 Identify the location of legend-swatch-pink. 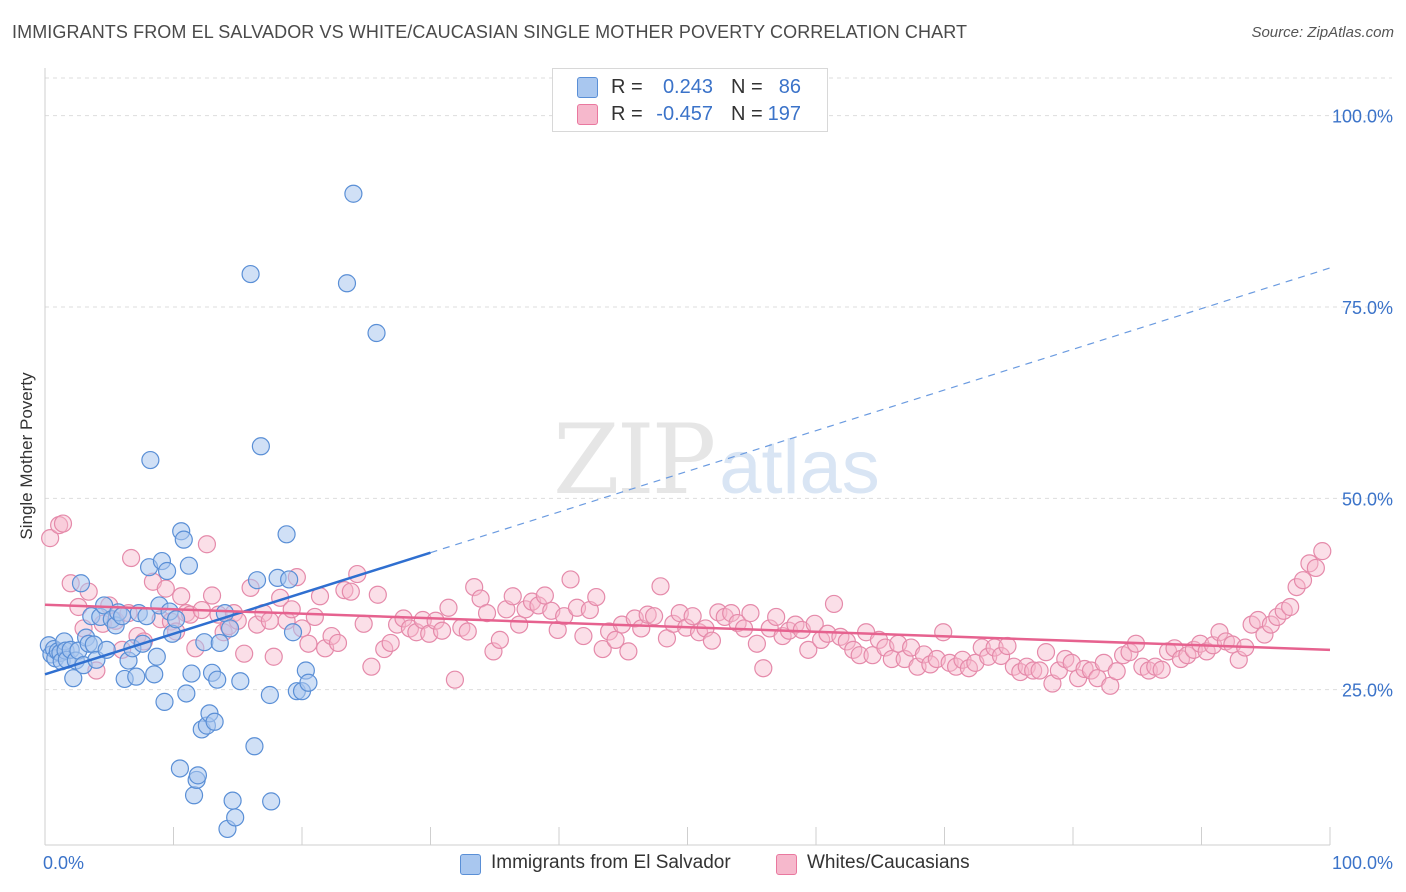
(587, 114).